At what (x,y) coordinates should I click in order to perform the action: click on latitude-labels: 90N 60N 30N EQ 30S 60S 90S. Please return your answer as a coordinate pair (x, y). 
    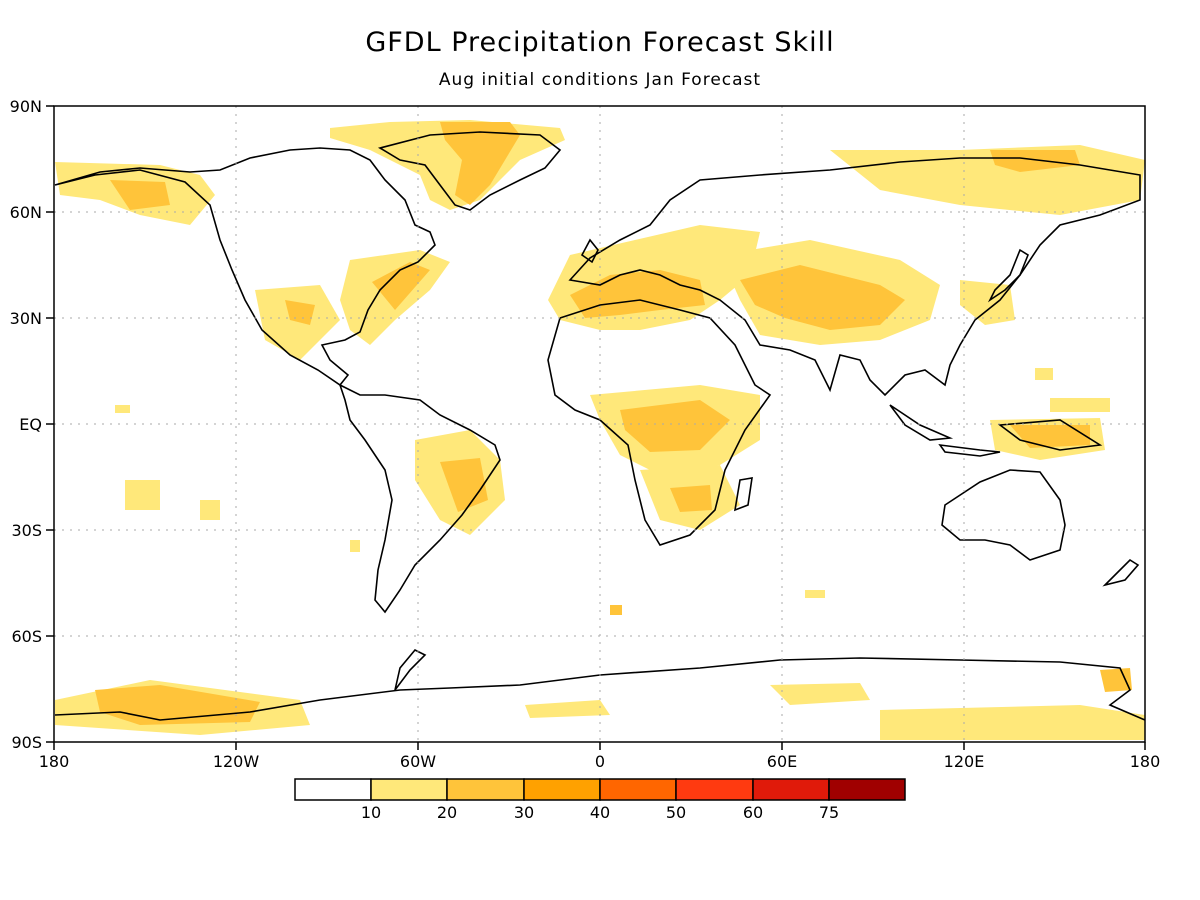
    Looking at the image, I should click on (26, 424).